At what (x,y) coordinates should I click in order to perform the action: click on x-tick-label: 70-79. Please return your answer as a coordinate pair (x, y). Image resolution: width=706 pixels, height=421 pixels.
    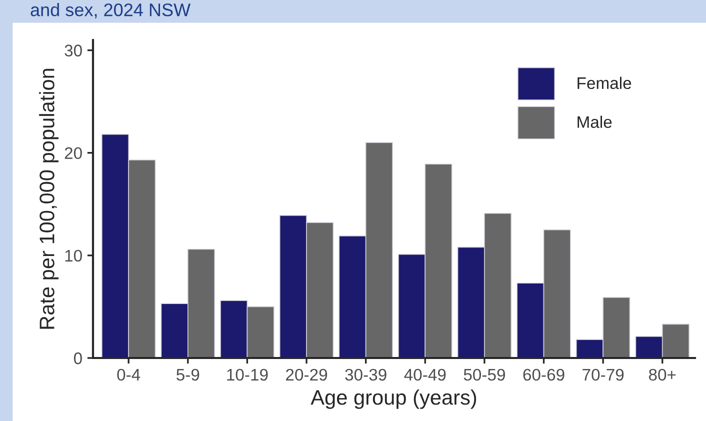
    Looking at the image, I should click on (603, 374).